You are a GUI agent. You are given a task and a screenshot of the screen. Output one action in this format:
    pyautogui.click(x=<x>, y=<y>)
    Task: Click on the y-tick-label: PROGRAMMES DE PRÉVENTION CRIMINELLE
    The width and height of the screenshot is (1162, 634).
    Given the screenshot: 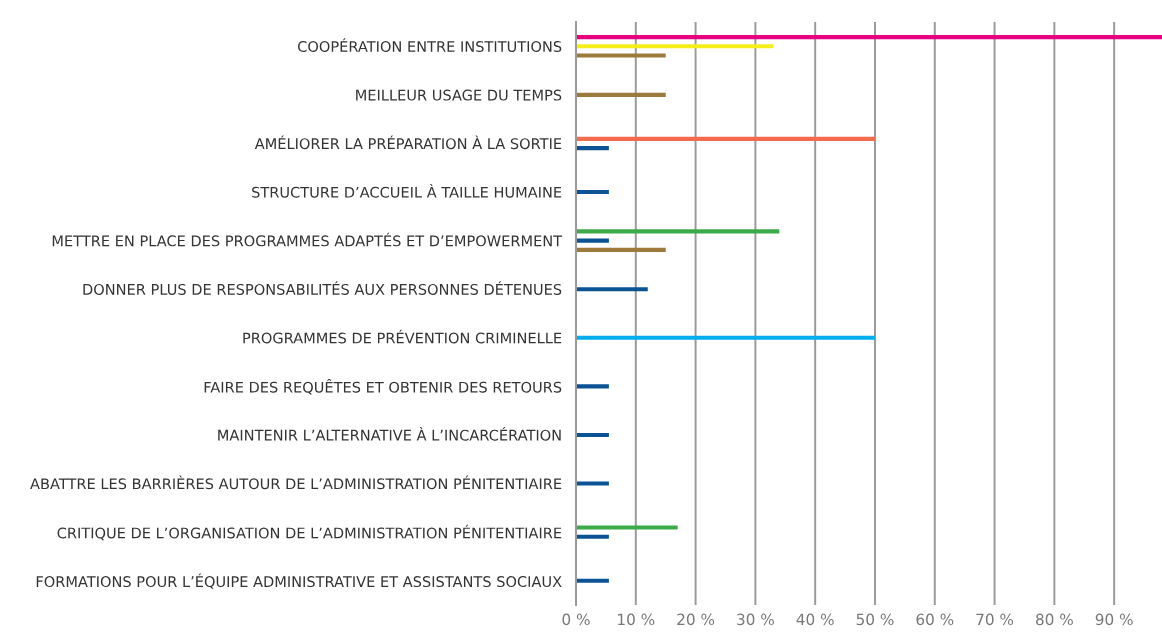 What is the action you would take?
    pyautogui.click(x=402, y=336)
    